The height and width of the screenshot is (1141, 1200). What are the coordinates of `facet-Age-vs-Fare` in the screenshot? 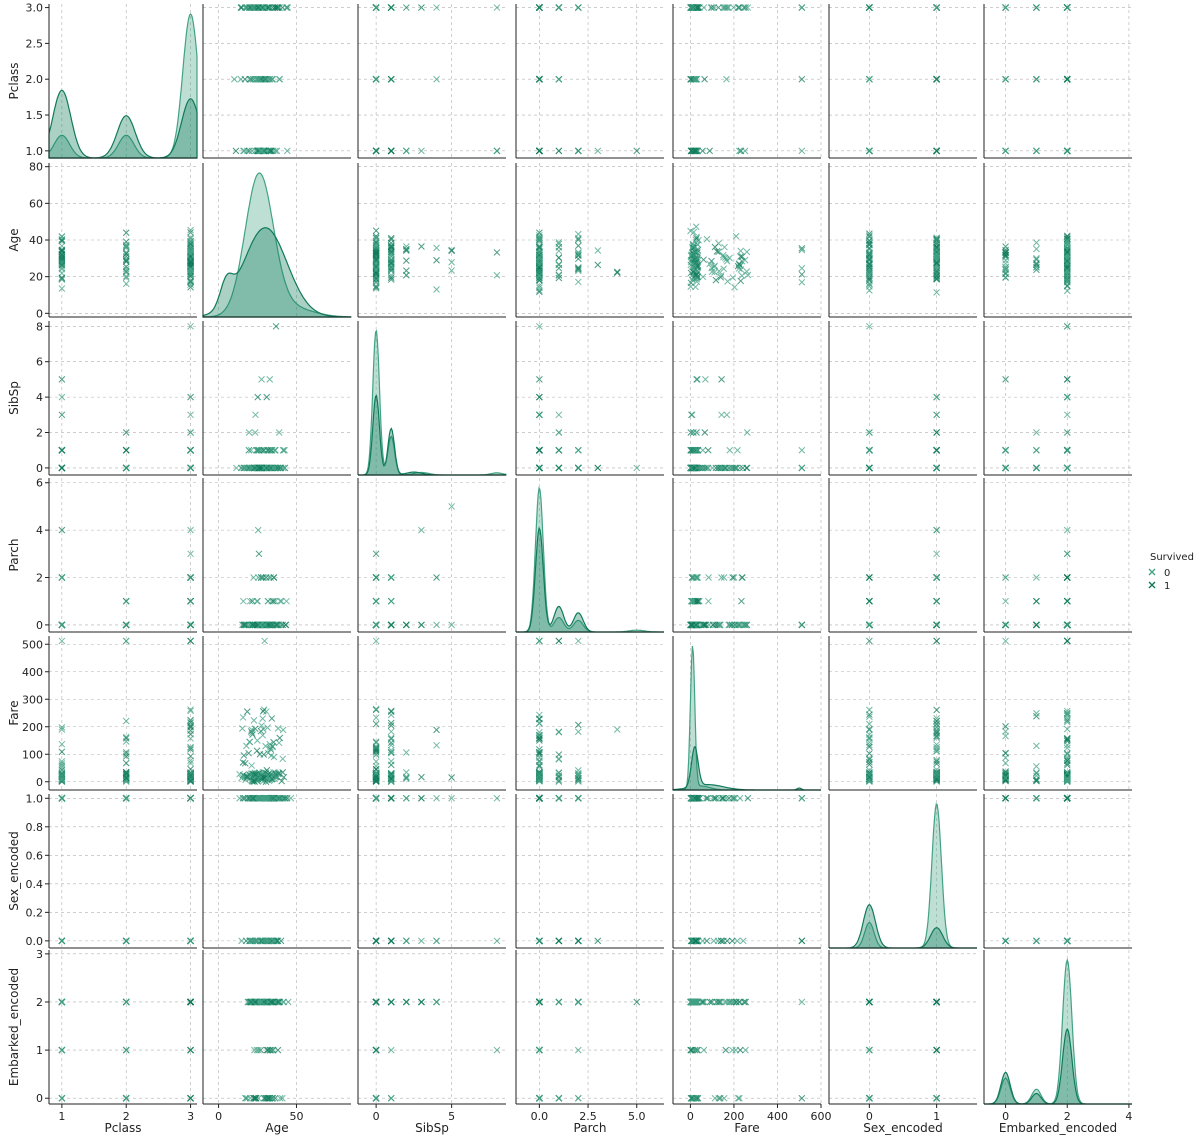 It's located at (747, 240).